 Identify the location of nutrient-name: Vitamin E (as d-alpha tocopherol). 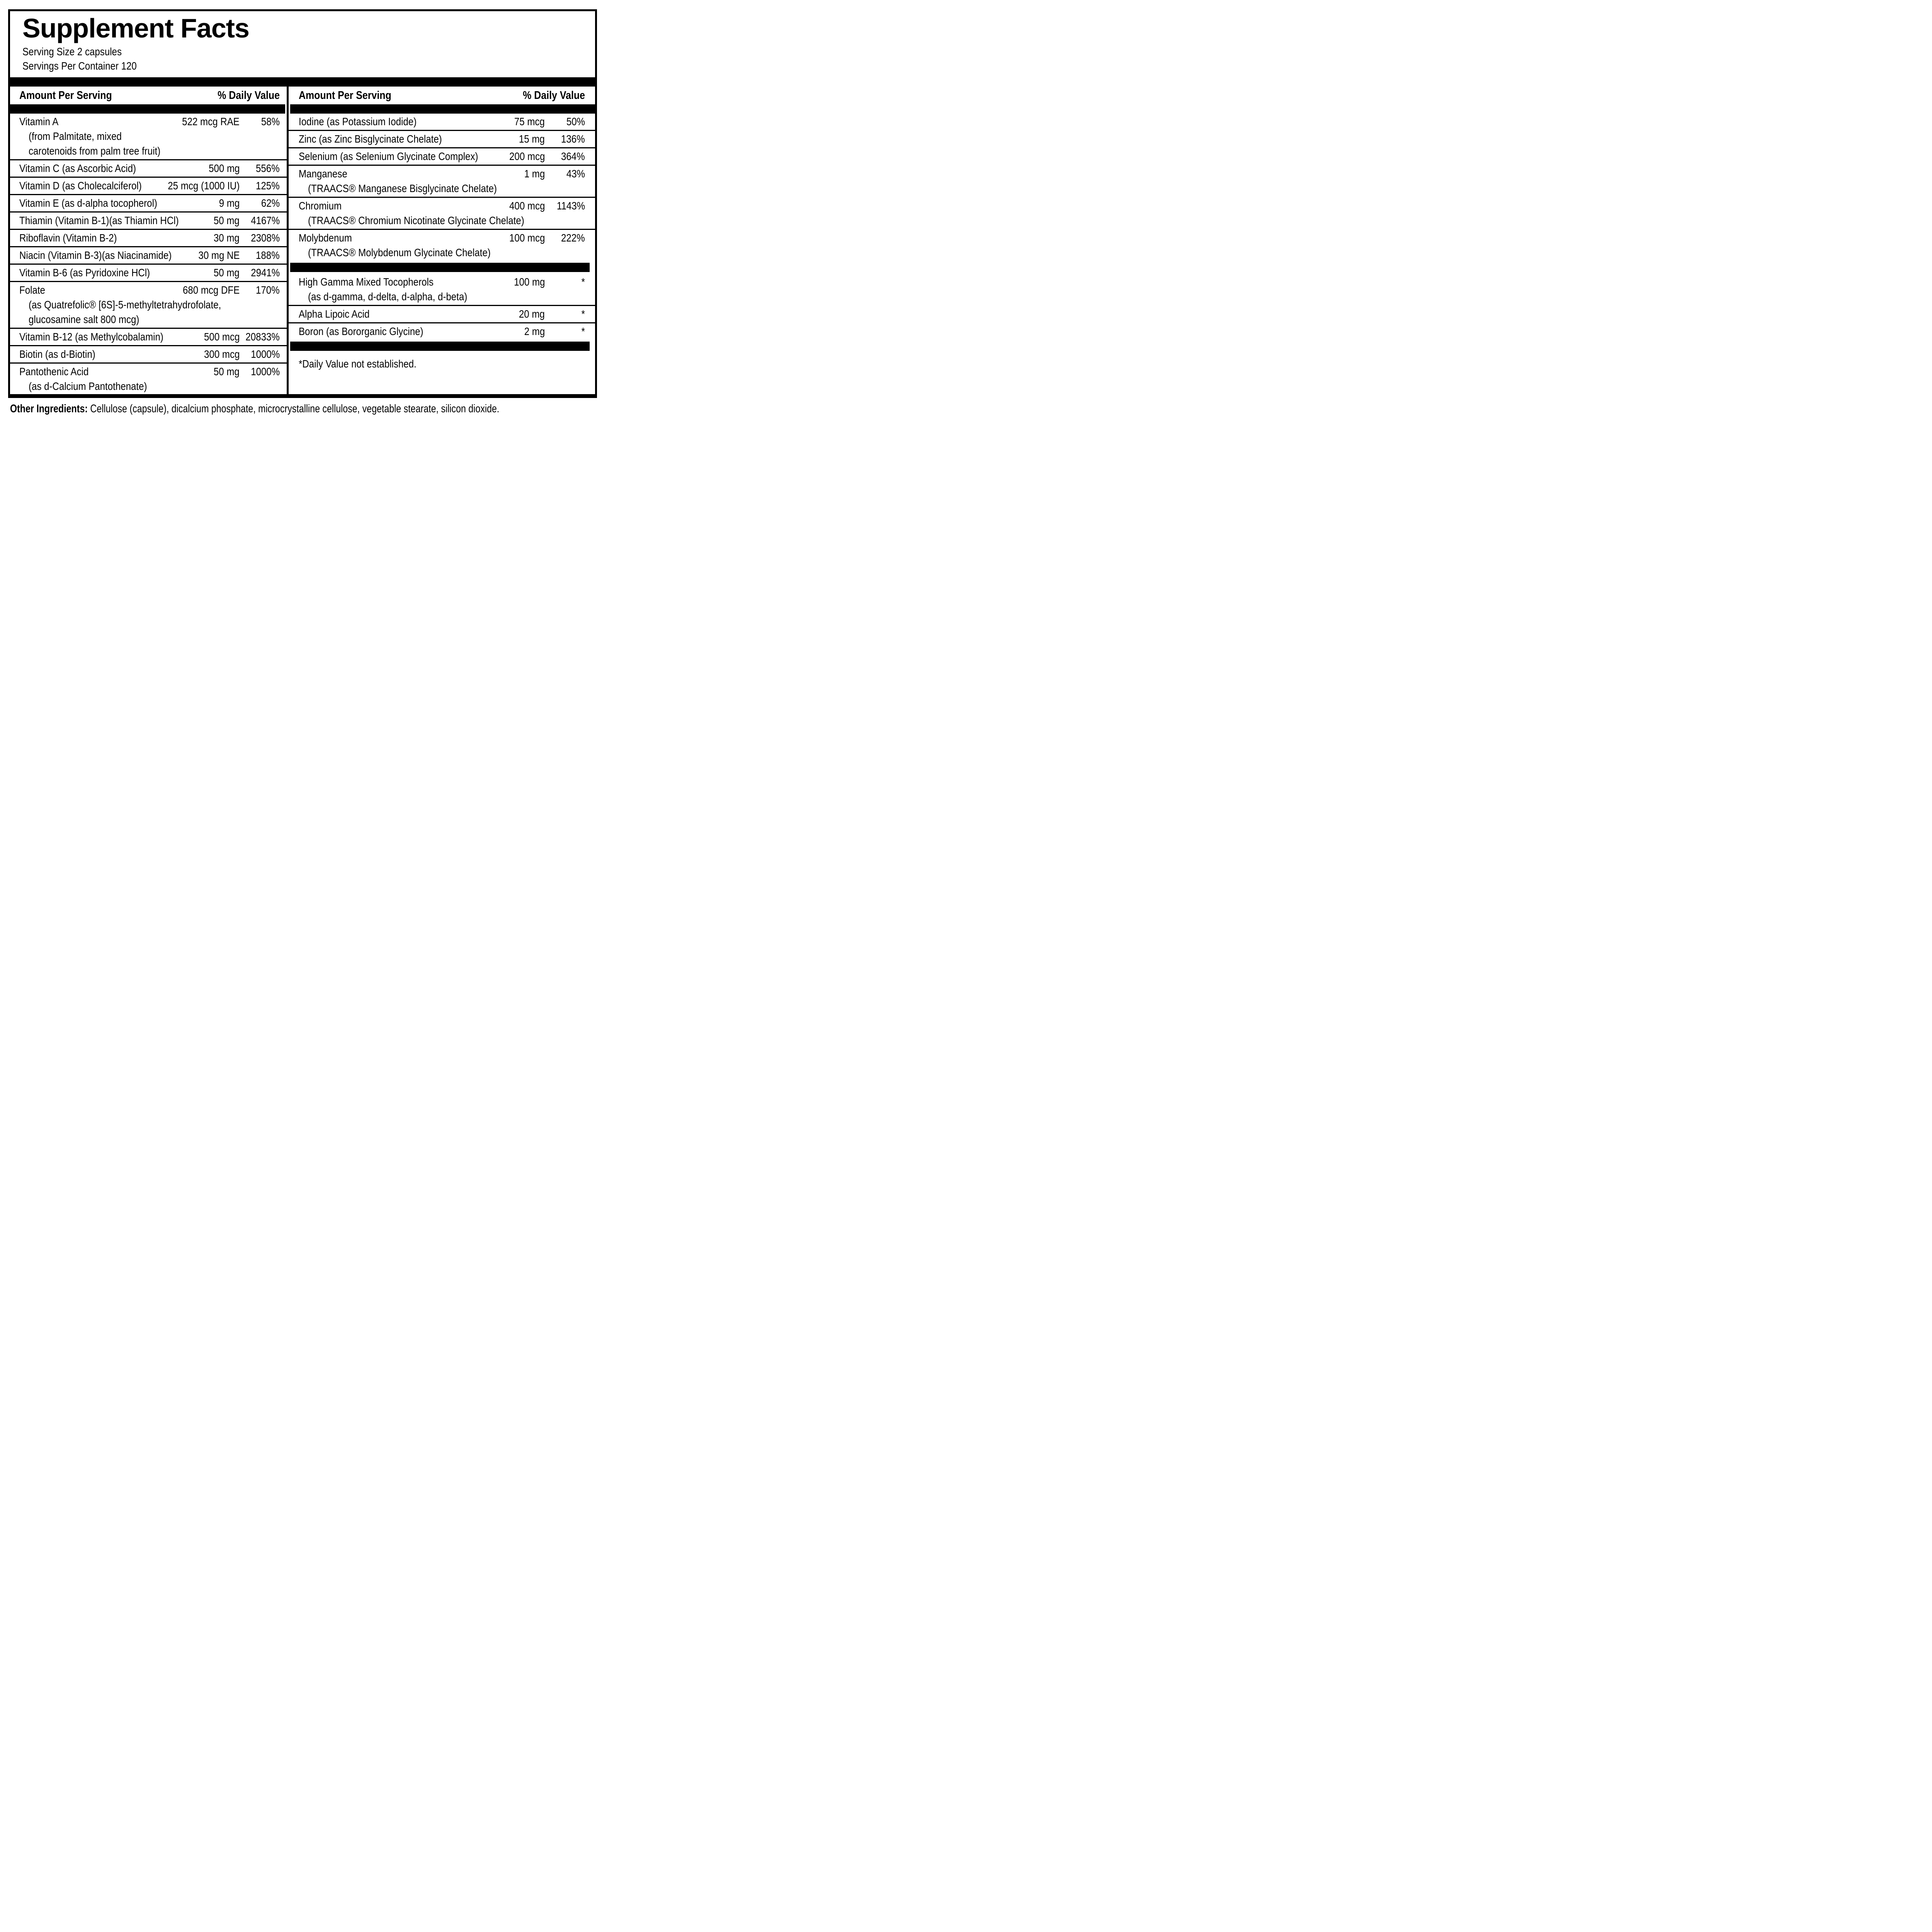
(88, 203).